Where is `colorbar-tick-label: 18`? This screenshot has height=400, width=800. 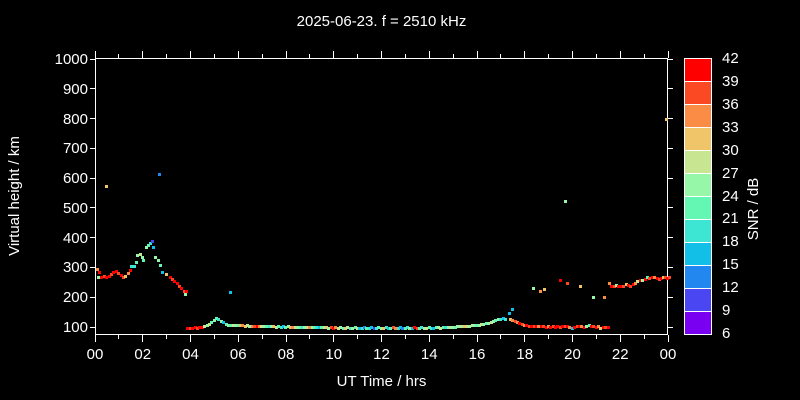 colorbar-tick-label: 18 is located at coordinates (730, 242).